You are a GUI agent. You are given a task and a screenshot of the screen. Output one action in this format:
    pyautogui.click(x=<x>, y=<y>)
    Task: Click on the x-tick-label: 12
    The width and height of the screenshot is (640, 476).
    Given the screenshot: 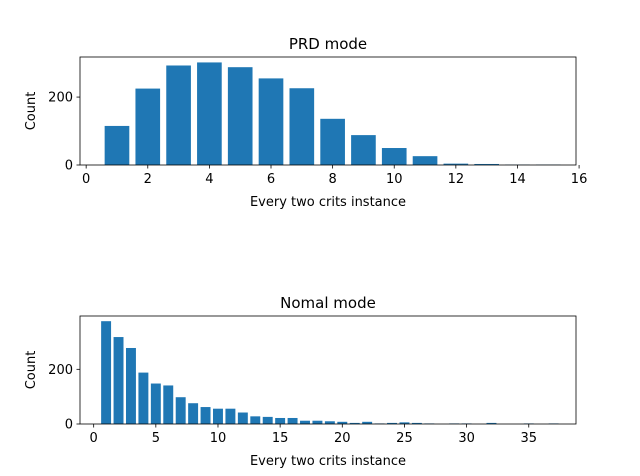 What is the action you would take?
    pyautogui.click(x=456, y=179)
    